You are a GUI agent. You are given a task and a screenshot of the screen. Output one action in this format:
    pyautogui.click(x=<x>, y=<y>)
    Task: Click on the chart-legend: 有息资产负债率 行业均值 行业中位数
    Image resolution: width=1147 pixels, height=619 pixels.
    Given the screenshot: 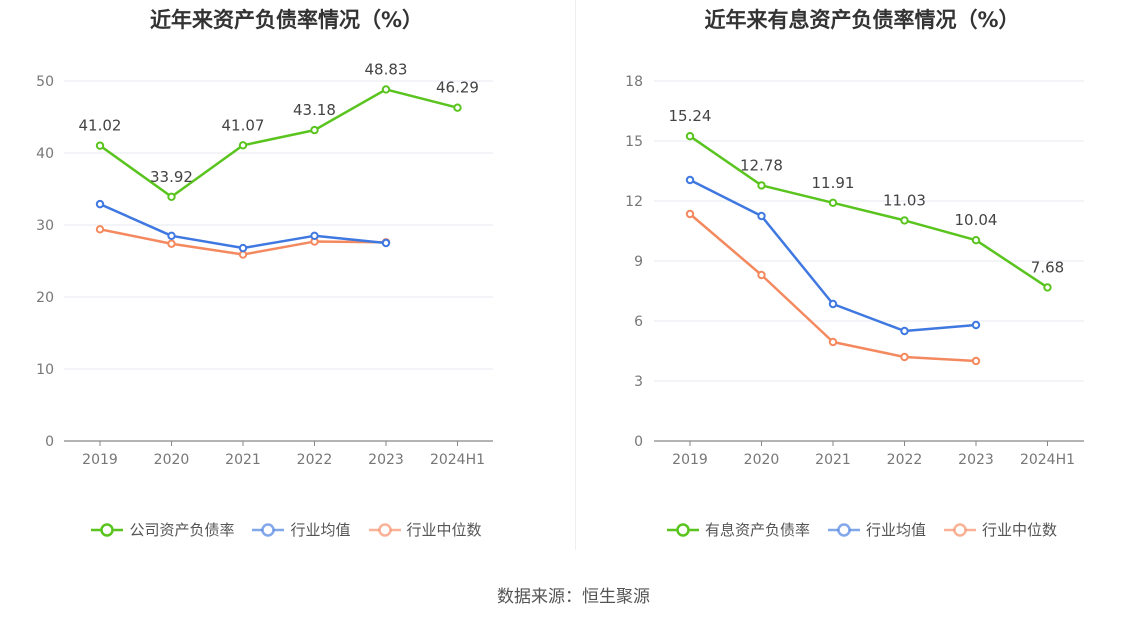 What is the action you would take?
    pyautogui.click(x=862, y=529)
    